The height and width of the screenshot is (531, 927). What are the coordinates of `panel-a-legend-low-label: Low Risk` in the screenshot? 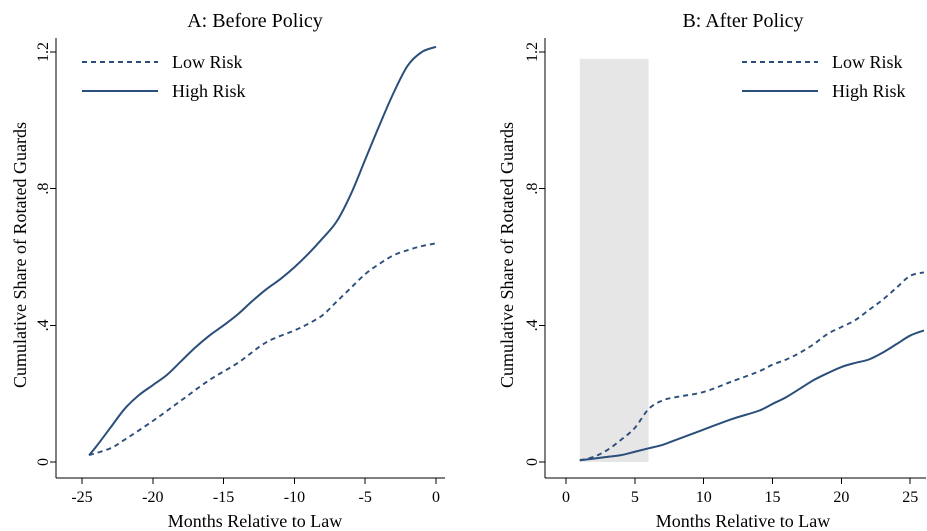 It's located at (207, 62).